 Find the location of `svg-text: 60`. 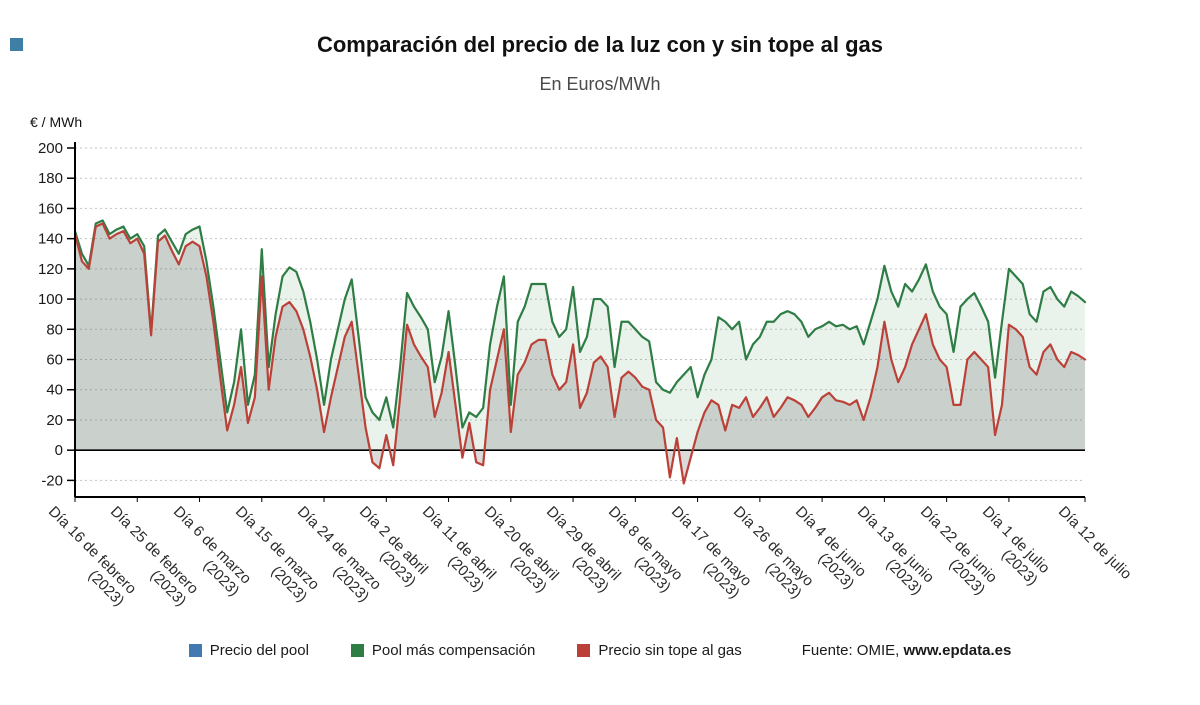

svg-text: 60 is located at coordinates (54, 360).